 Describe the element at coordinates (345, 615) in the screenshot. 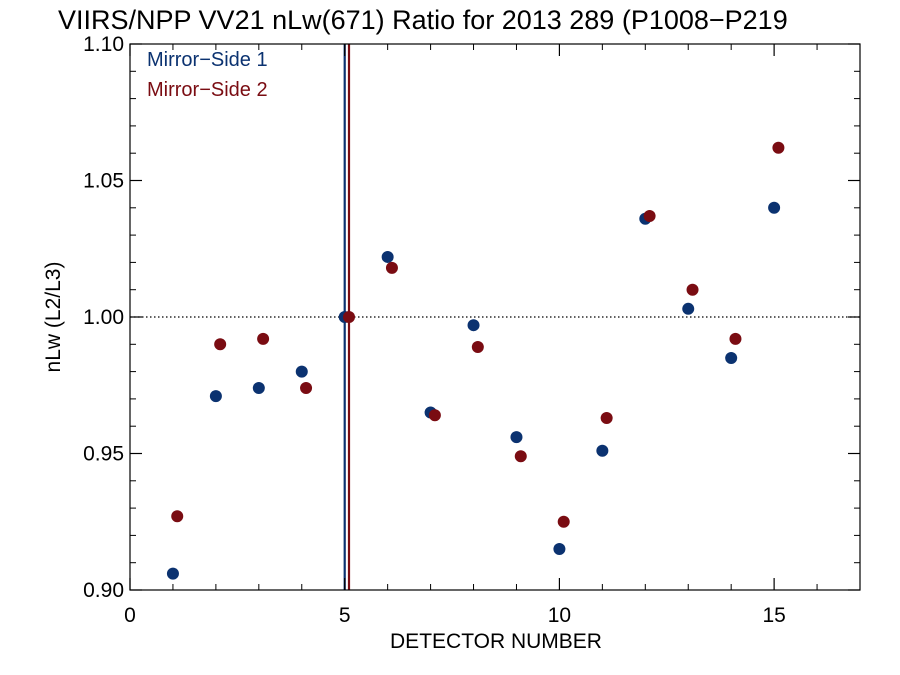

I see `x-tick-label: 5` at that location.